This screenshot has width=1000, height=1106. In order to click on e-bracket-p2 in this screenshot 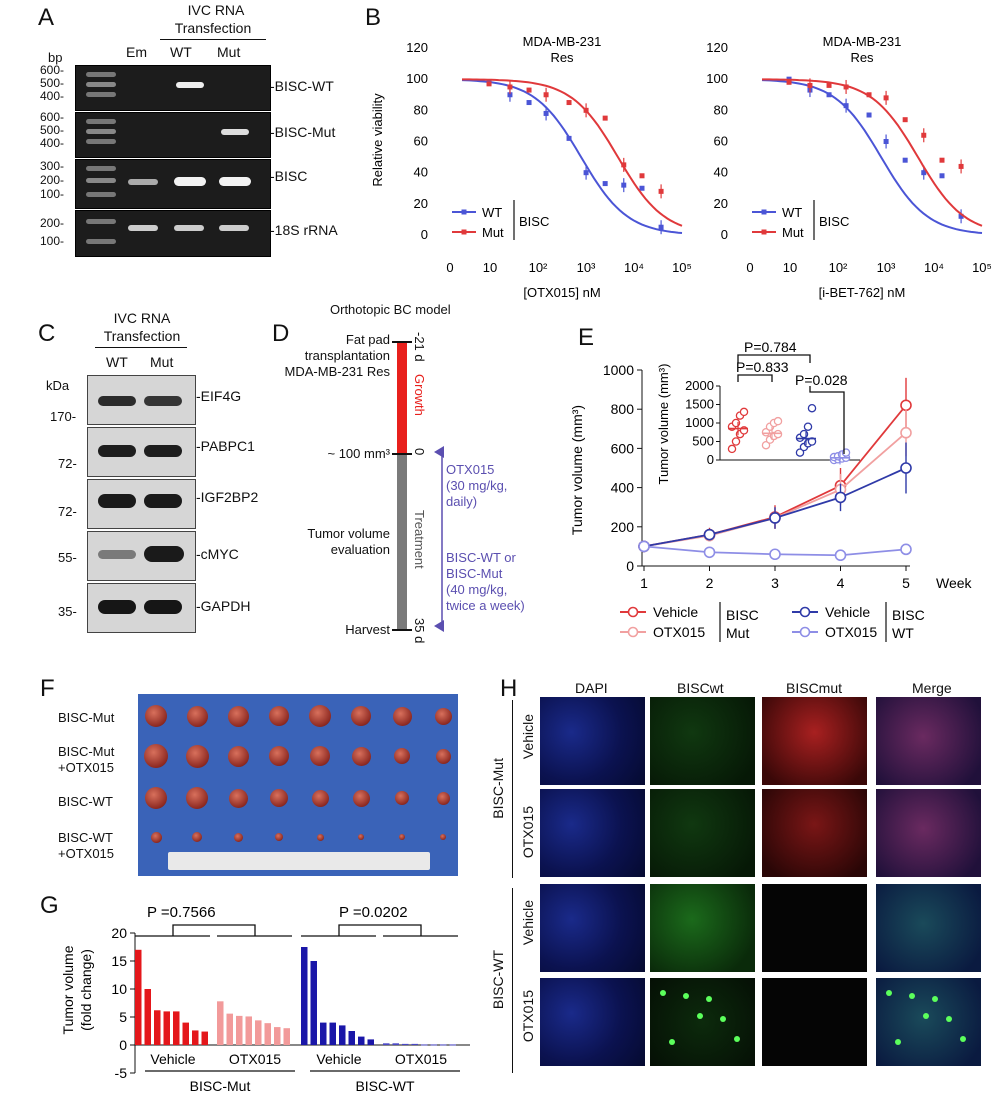, I will do `click(755, 378)`.